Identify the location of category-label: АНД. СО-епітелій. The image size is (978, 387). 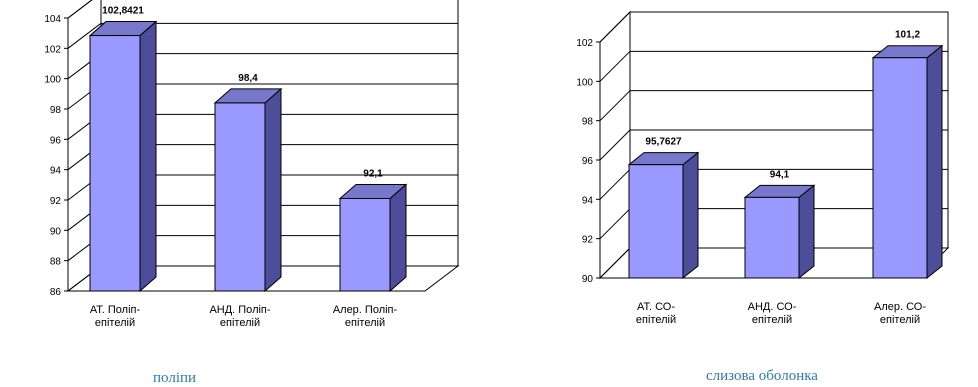
(772, 313).